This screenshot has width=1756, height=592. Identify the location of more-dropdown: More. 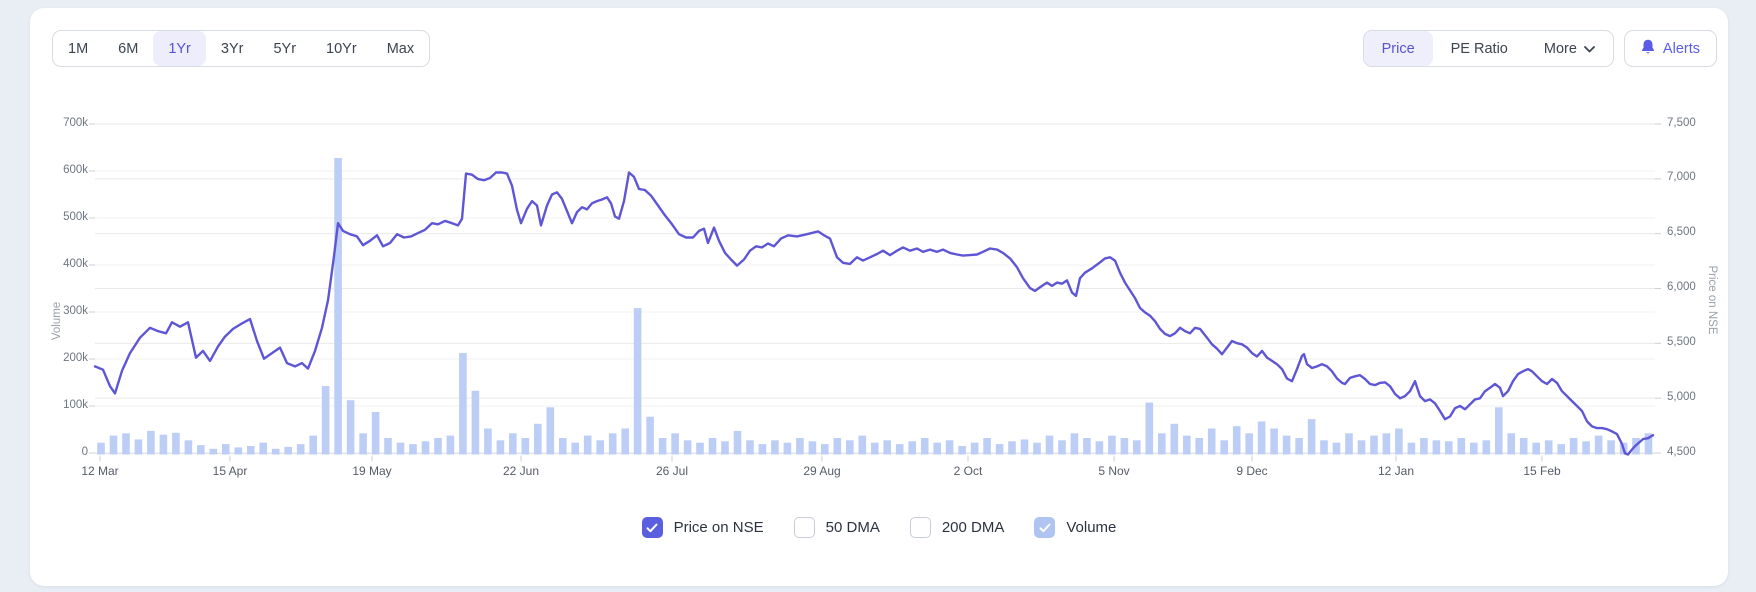
(1569, 48).